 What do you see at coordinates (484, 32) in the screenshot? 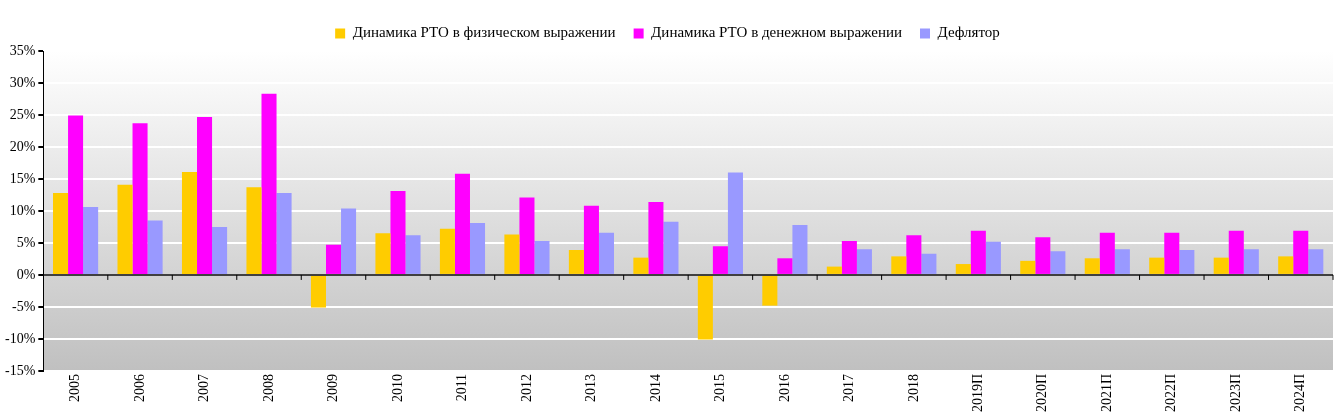
I see `legend-label: Динамика РТО в физическом выражении` at bounding box center [484, 32].